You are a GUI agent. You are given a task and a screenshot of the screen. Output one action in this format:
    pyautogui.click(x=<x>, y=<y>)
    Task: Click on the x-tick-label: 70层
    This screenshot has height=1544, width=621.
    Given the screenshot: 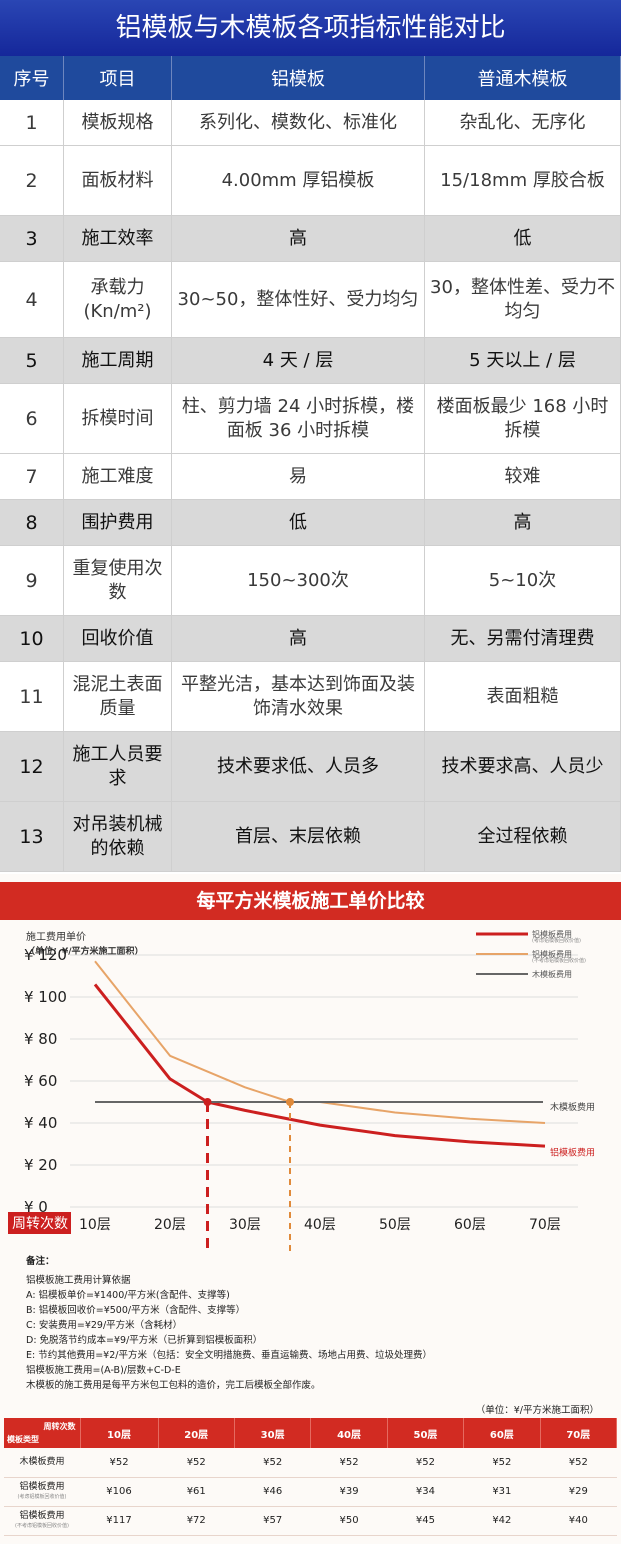 What is the action you would take?
    pyautogui.click(x=545, y=1225)
    